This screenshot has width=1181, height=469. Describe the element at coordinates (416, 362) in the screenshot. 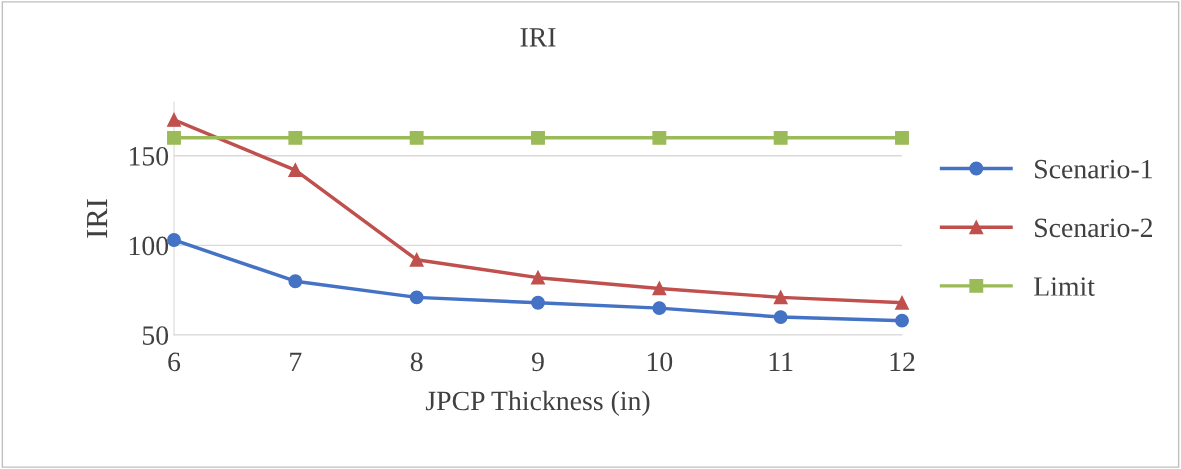

I see `x-tick-label: 8` at that location.